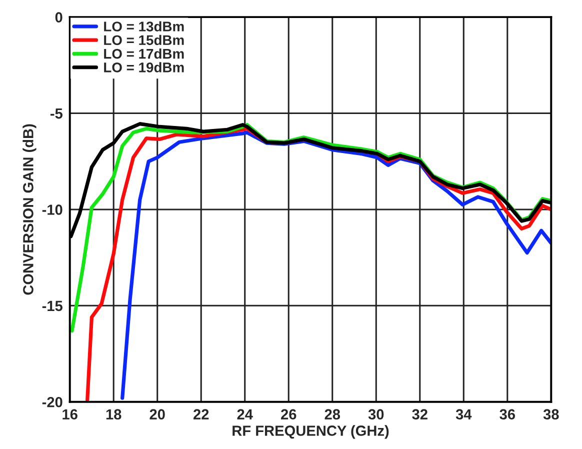 The width and height of the screenshot is (582, 449). Describe the element at coordinates (58, 17) in the screenshot. I see `y-tick-label: 0` at that location.